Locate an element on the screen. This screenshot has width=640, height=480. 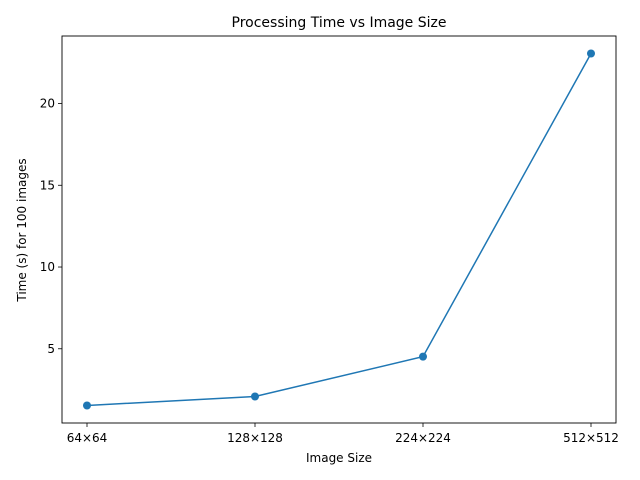
y-tick-label: 10 is located at coordinates (47, 267).